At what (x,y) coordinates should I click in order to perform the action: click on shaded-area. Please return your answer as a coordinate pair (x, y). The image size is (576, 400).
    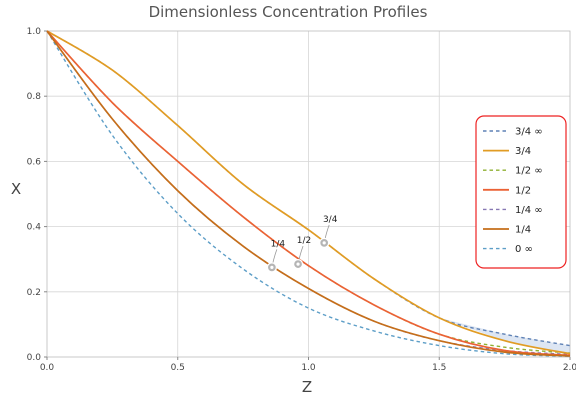
    Looking at the image, I should click on (504, 335).